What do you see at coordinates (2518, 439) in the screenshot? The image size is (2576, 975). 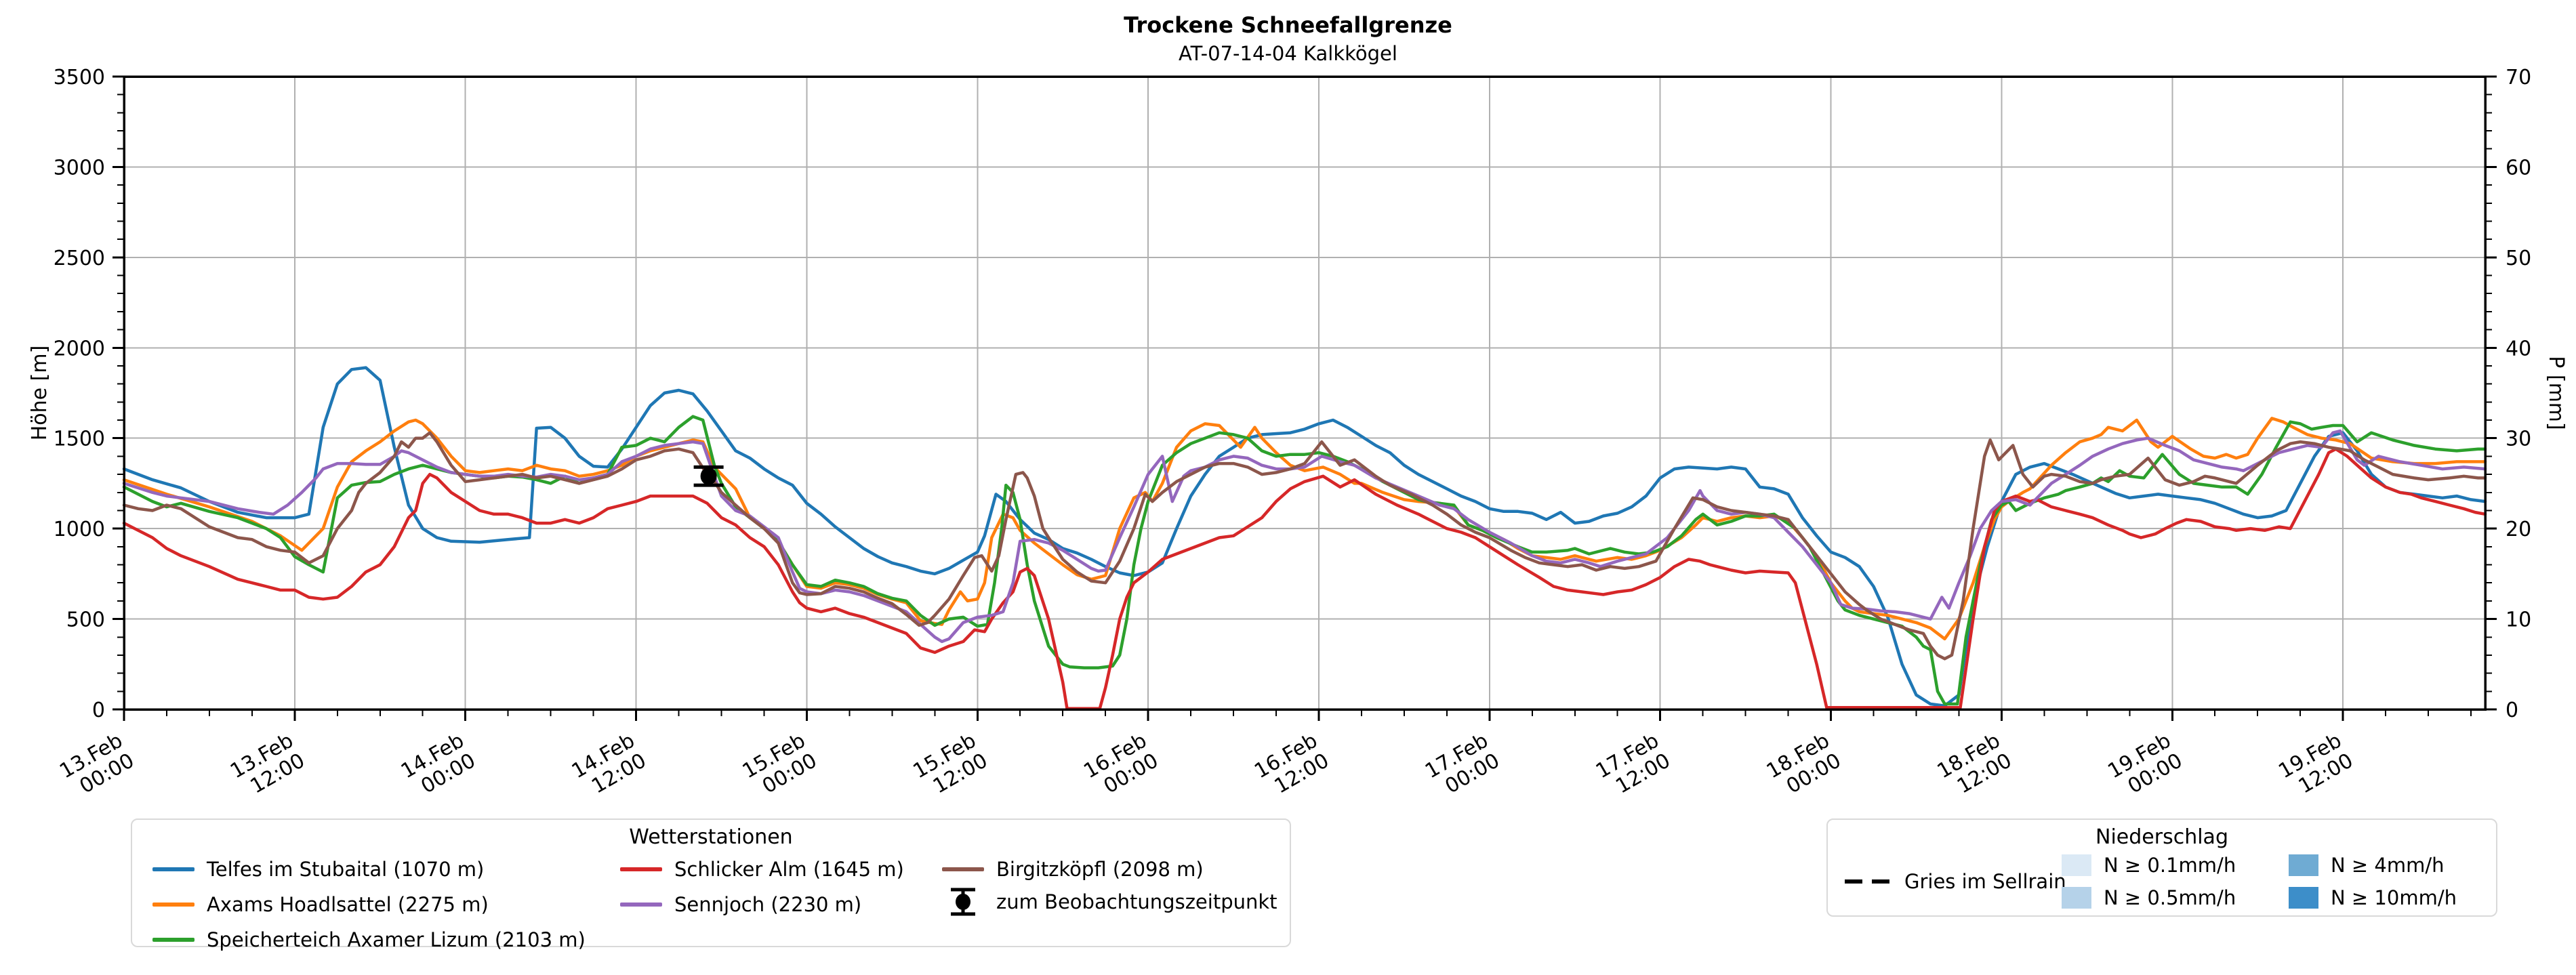 I see `y-right-tick-label: 30` at bounding box center [2518, 439].